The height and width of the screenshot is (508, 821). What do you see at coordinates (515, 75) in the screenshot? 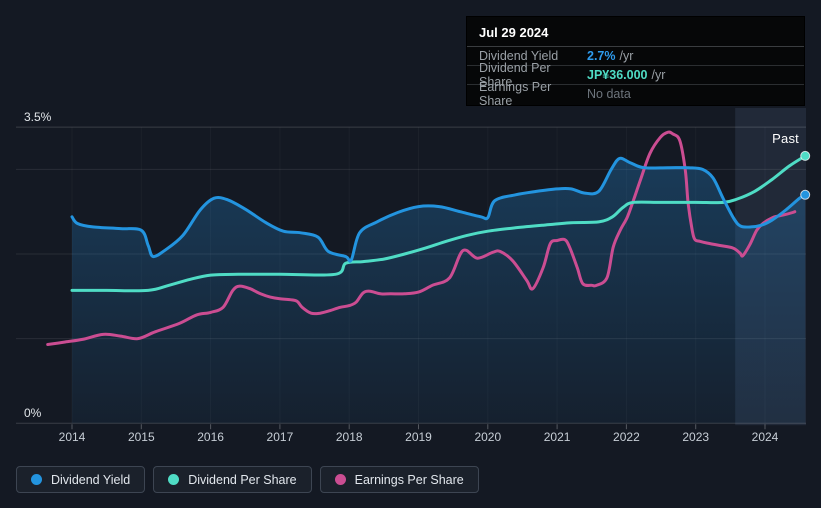
I see `tooltip-label: Dividend Per Share` at bounding box center [515, 75].